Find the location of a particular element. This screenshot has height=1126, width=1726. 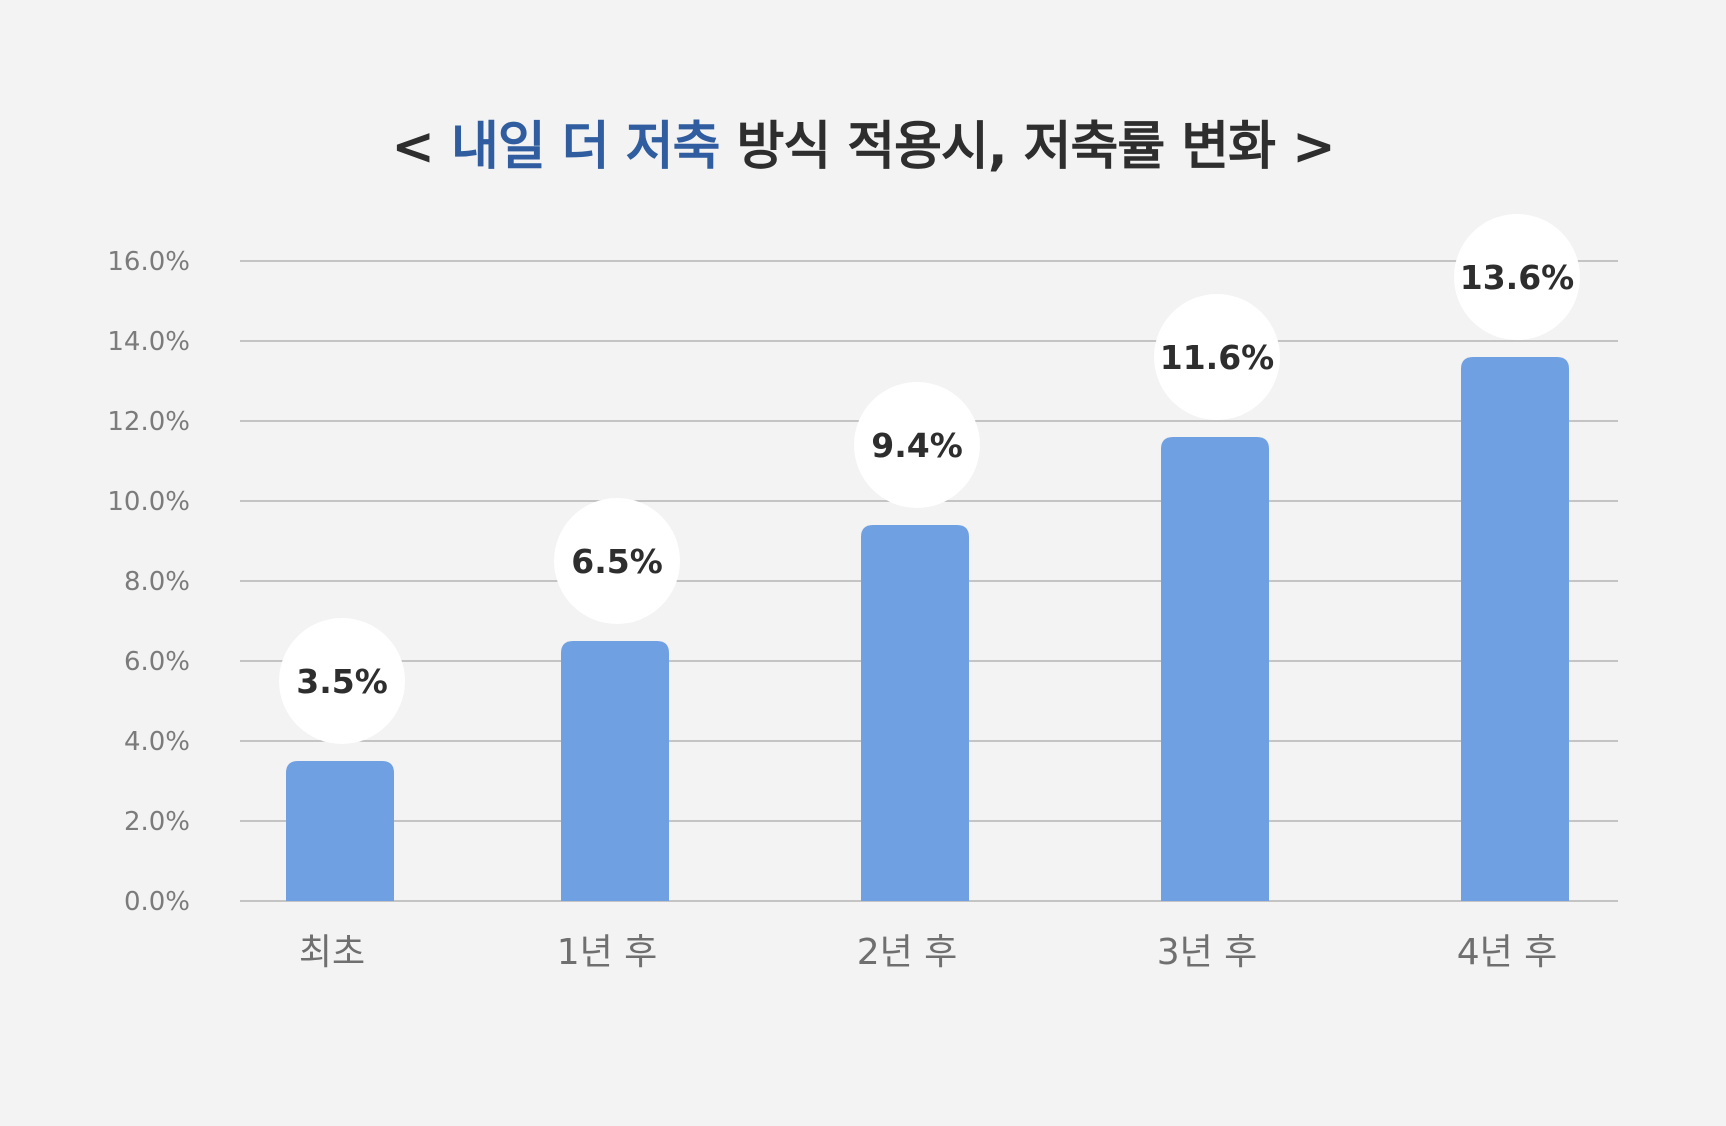

x-tick-label: 최초 is located at coordinates (332, 952).